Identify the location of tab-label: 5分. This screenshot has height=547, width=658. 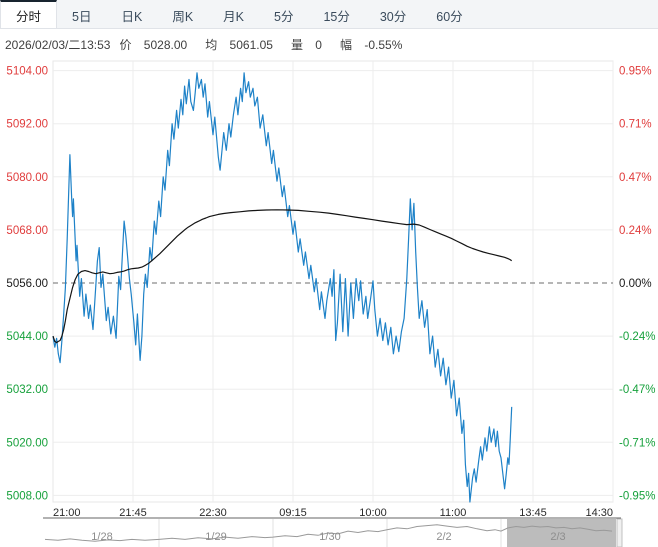
(284, 16).